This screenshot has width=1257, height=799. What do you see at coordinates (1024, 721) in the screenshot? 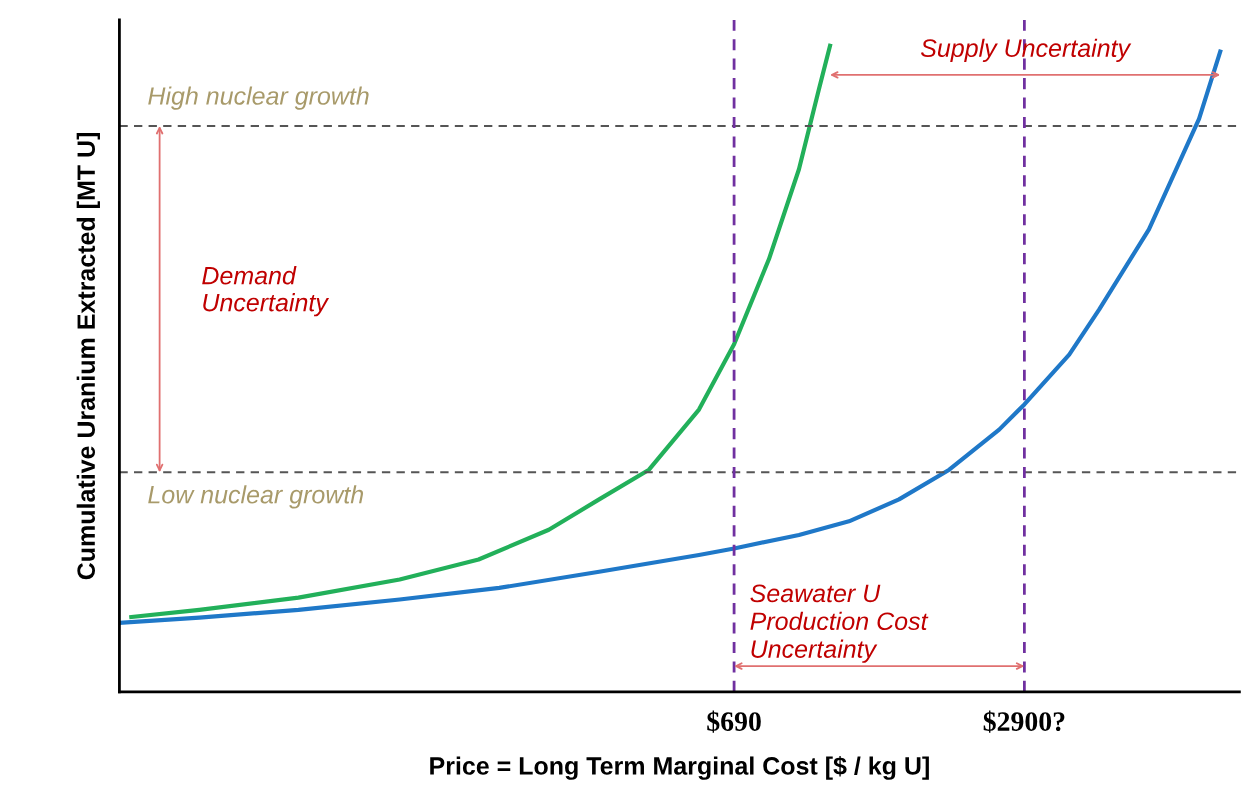
I see `x-tick-label: $2900?` at bounding box center [1024, 721].